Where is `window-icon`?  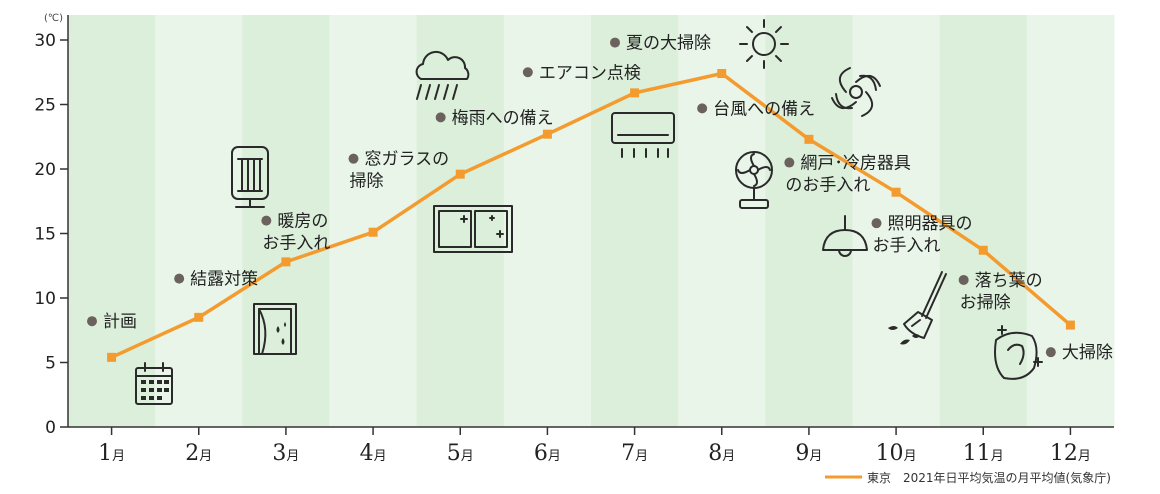 window-icon is located at coordinates (473, 229).